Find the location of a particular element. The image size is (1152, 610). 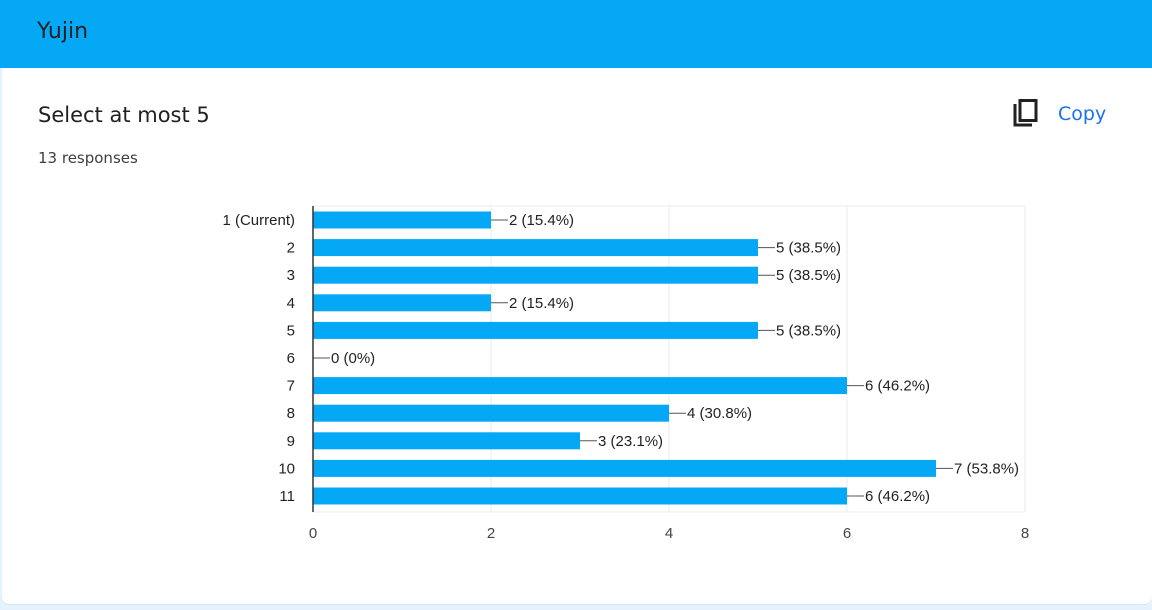

data-label: 4 (30.8%) is located at coordinates (719, 413).